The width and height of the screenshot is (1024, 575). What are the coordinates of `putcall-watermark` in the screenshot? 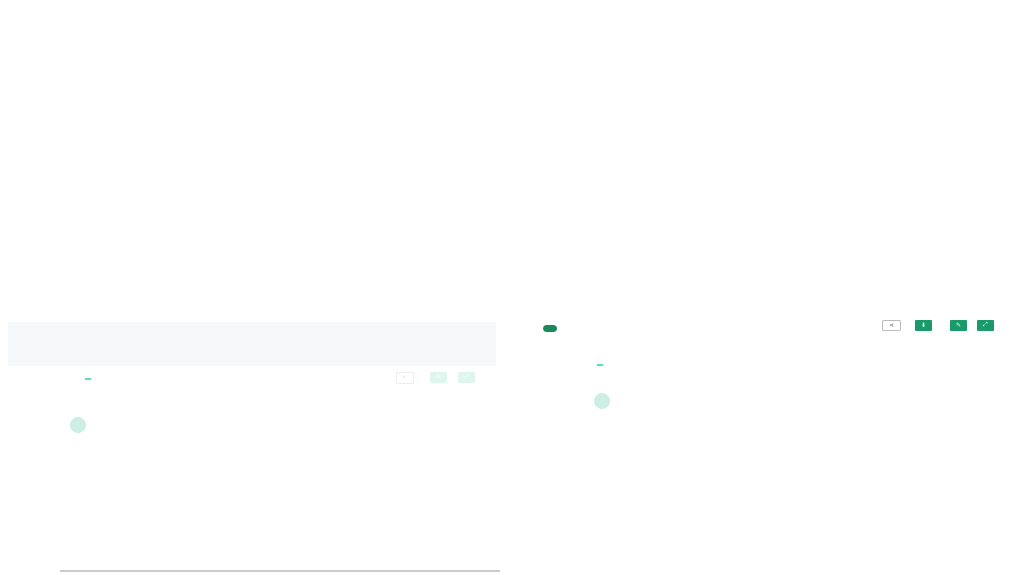 It's located at (603, 401).